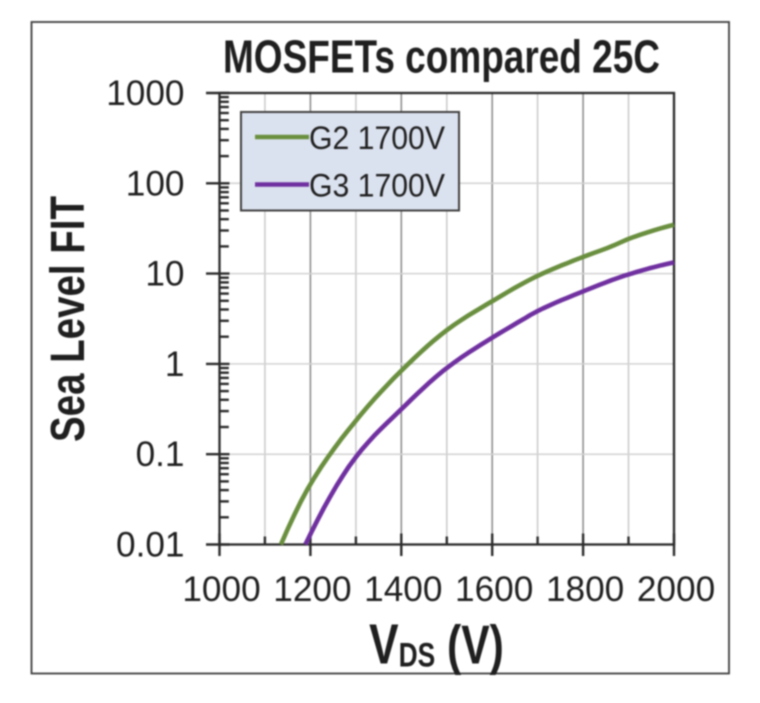 The width and height of the screenshot is (760, 703). I want to click on svg-text: 2000, so click(676, 589).